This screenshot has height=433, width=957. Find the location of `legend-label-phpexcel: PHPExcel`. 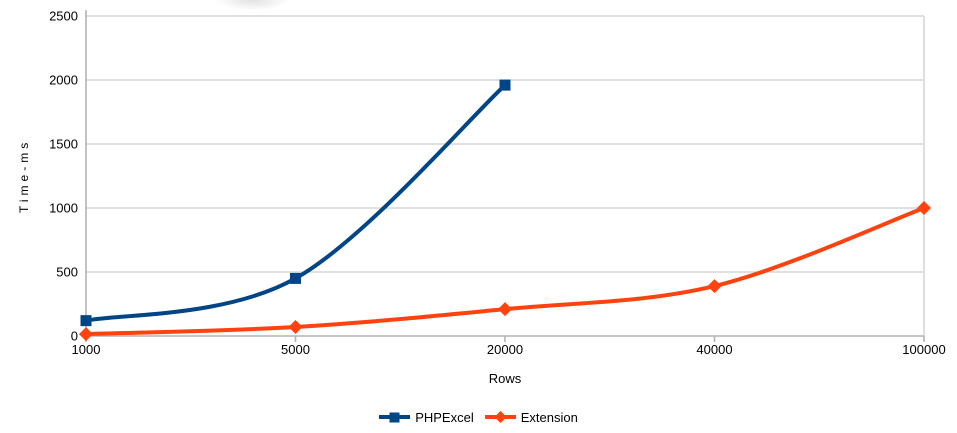

legend-label-phpexcel: PHPExcel is located at coordinates (444, 417).